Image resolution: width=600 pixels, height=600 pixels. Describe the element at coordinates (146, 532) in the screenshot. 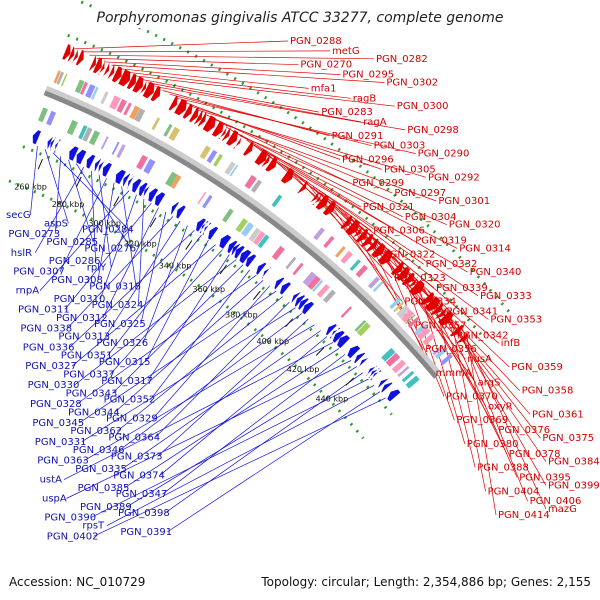

I see `reverse-gene-label: PGN_0391` at that location.